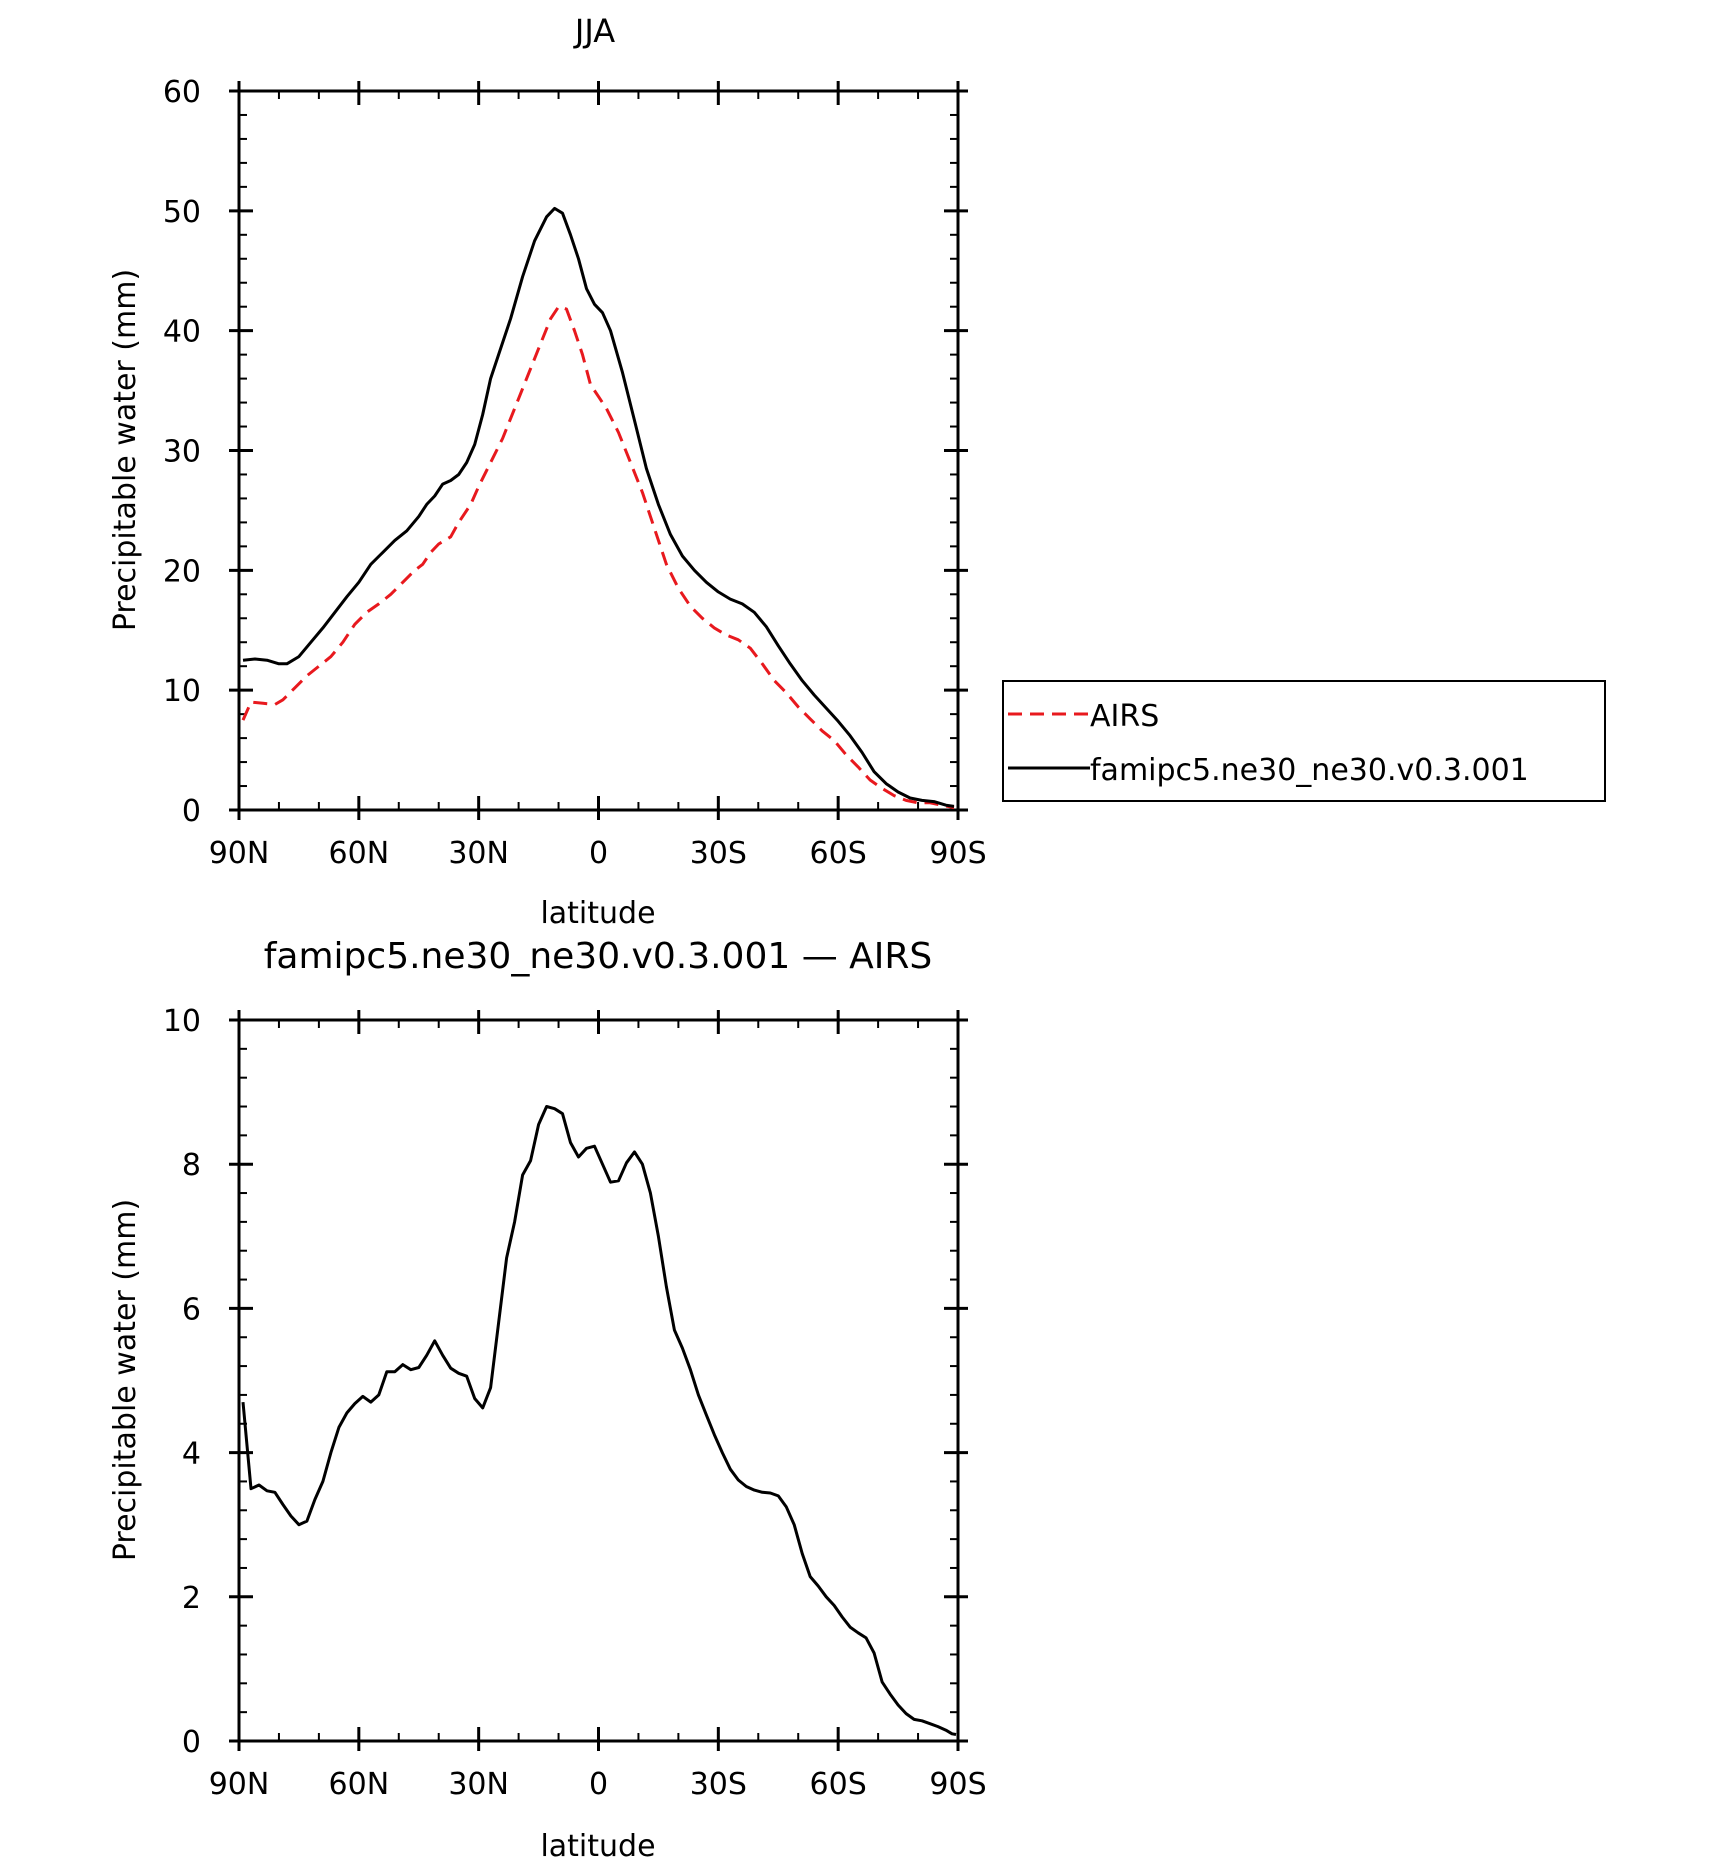 The width and height of the screenshot is (1710, 1866). What do you see at coordinates (191, 1309) in the screenshot?
I see `p2-y-tick-label: 6` at bounding box center [191, 1309].